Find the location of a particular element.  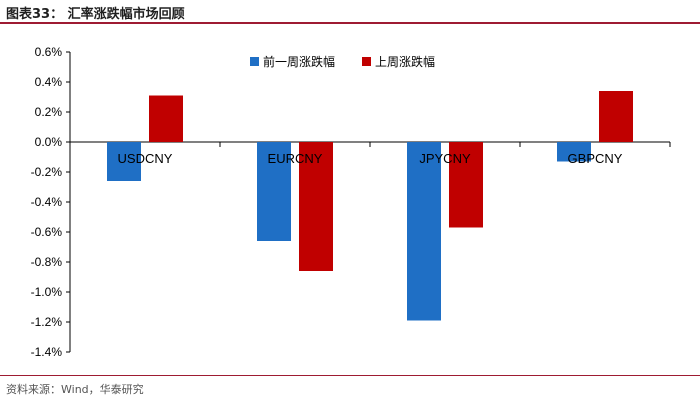

y-tick-label: 0.0% is located at coordinates (49, 142).